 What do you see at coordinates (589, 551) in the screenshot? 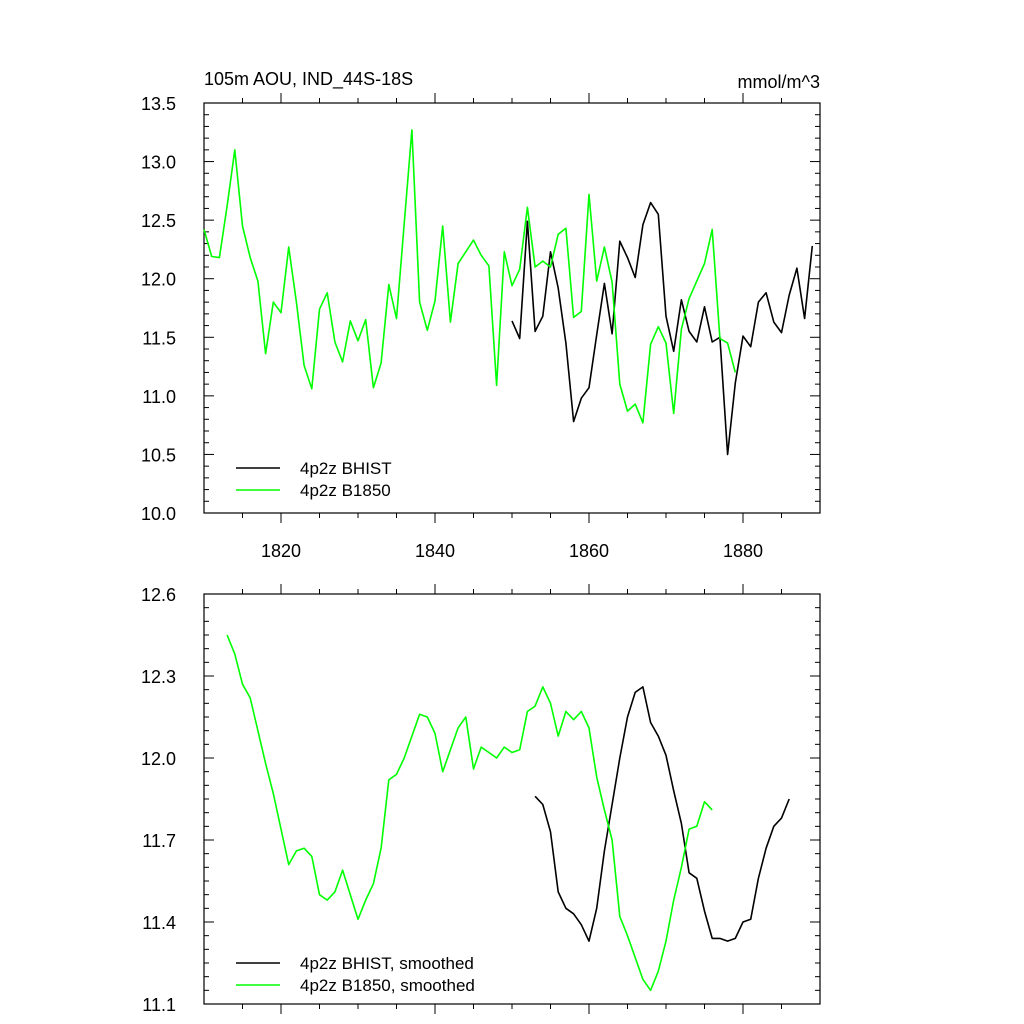
I see `top-x-tick-label: 1860` at bounding box center [589, 551].